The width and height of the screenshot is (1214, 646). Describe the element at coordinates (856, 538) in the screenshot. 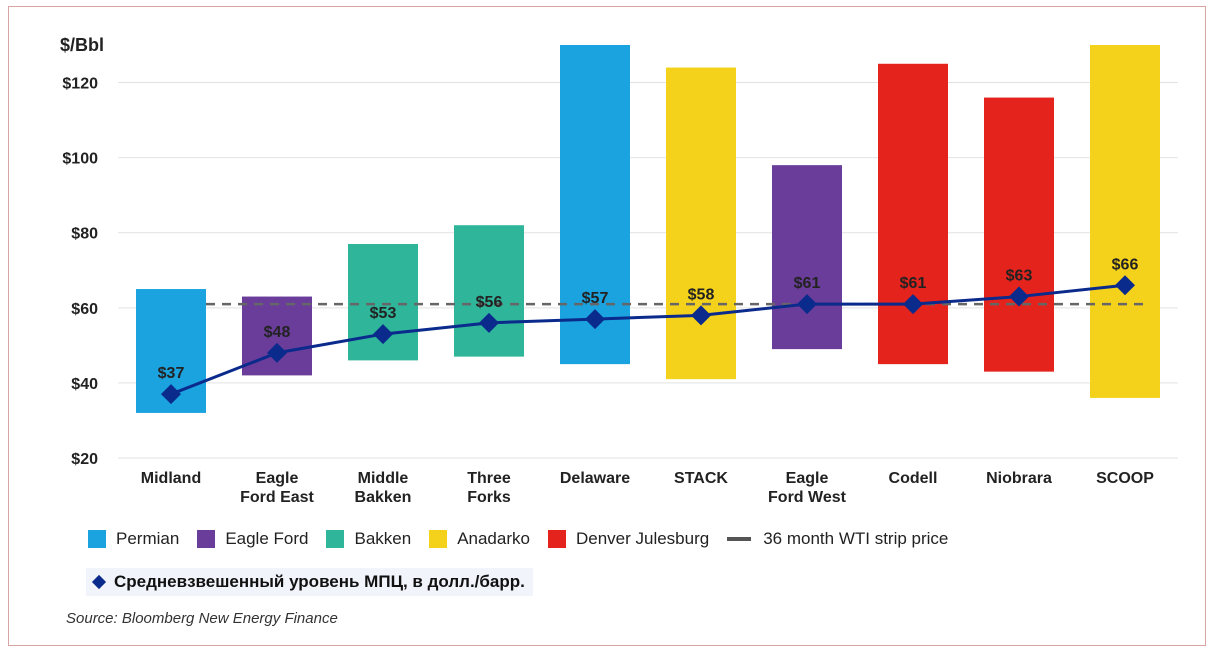

I see `legend-label-wti: 36 month WTI strip price` at that location.